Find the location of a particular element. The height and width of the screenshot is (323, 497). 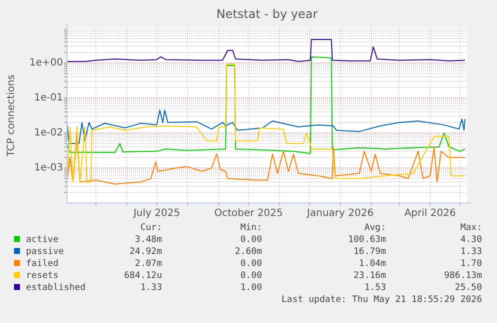

text: 3.48m is located at coordinates (148, 240).